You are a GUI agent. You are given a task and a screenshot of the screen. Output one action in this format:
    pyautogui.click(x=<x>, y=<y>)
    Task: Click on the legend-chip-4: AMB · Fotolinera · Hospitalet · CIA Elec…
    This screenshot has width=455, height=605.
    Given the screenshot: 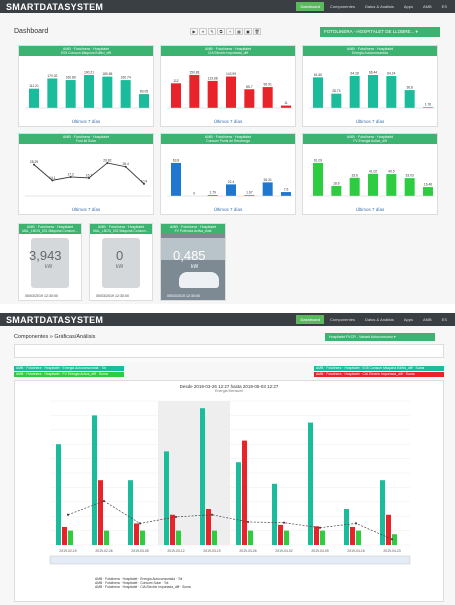 What is the action you would take?
    pyautogui.click(x=379, y=374)
    